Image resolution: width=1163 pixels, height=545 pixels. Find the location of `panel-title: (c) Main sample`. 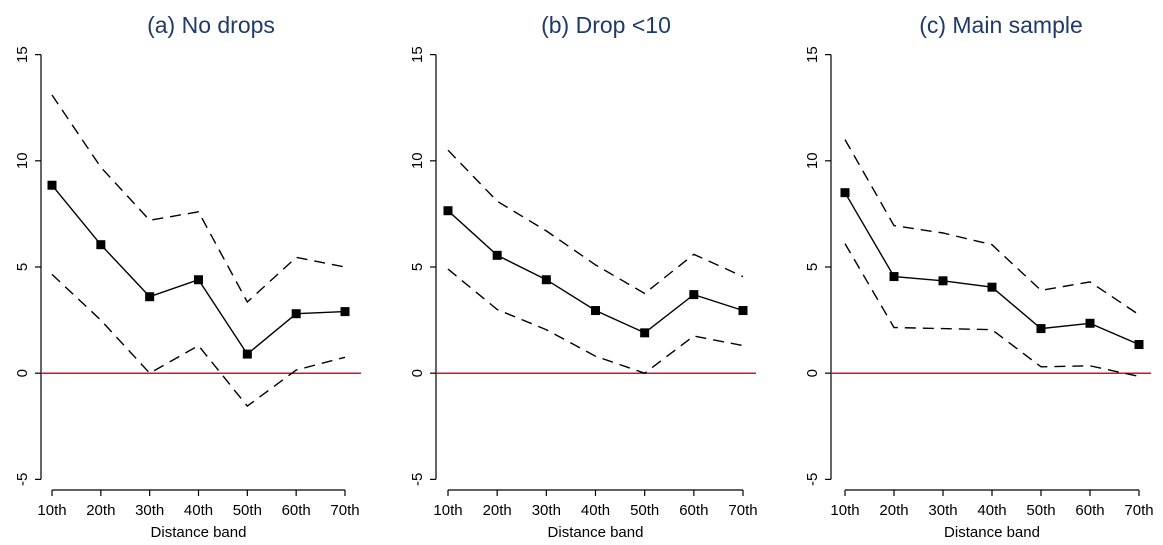

panel-title: (c) Main sample is located at coordinates (1001, 25).